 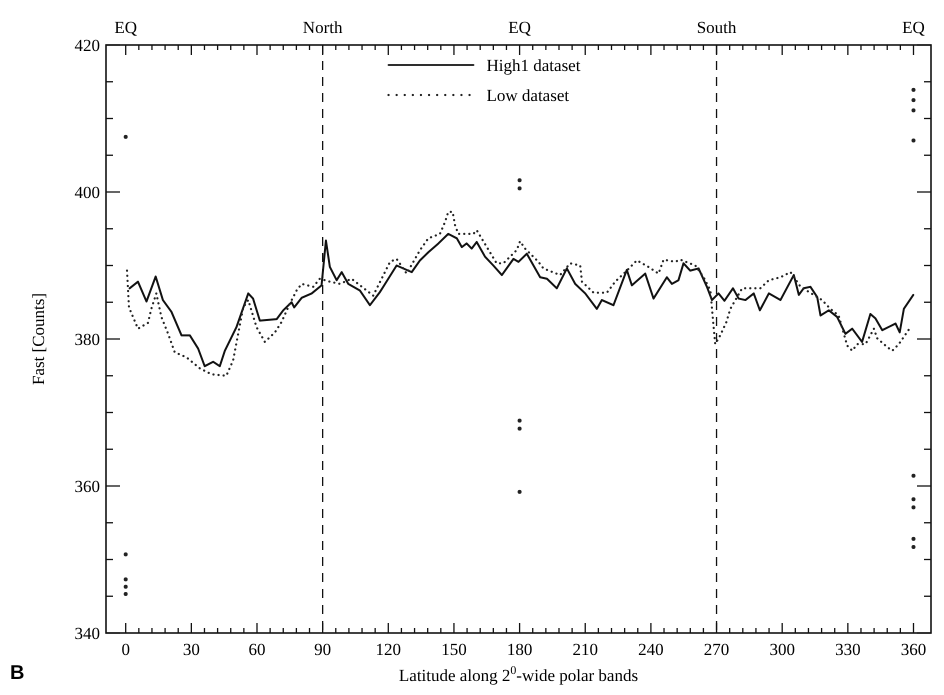 I want to click on x-tick-label: 60, so click(x=257, y=649).